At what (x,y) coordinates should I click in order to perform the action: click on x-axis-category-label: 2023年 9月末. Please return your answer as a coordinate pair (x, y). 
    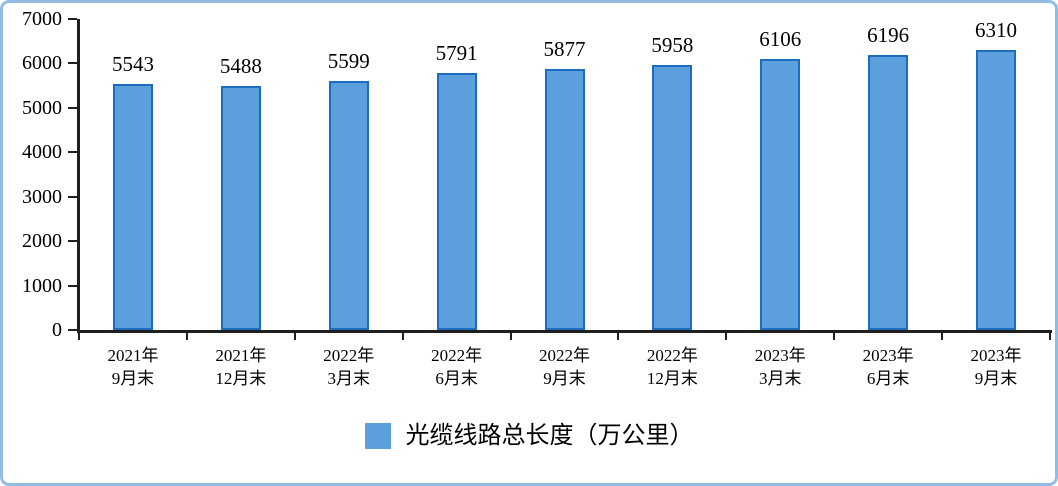
    Looking at the image, I should click on (996, 367).